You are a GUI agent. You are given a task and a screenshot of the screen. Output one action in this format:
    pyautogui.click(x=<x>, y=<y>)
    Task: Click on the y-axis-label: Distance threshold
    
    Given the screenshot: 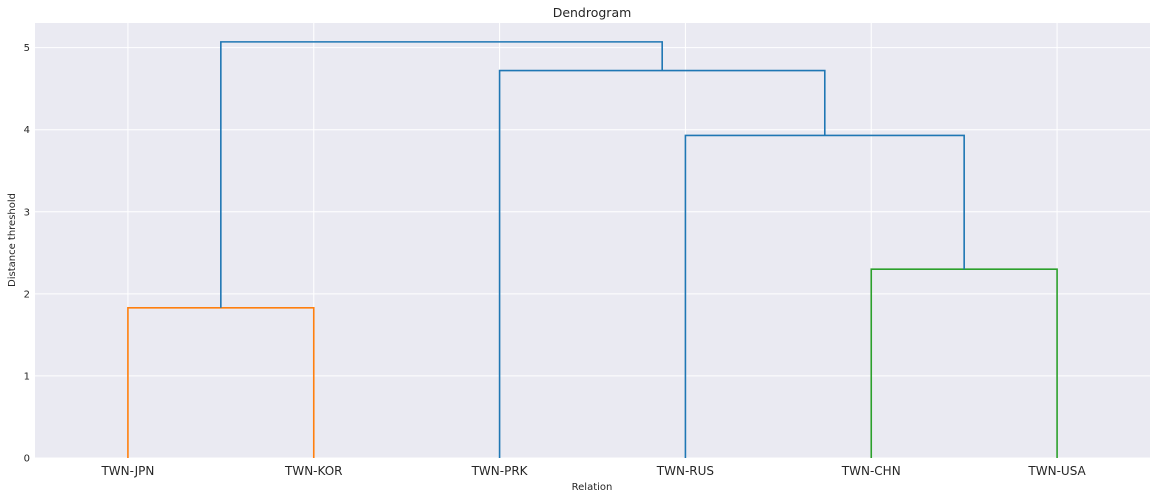 What is the action you would take?
    pyautogui.click(x=12, y=240)
    